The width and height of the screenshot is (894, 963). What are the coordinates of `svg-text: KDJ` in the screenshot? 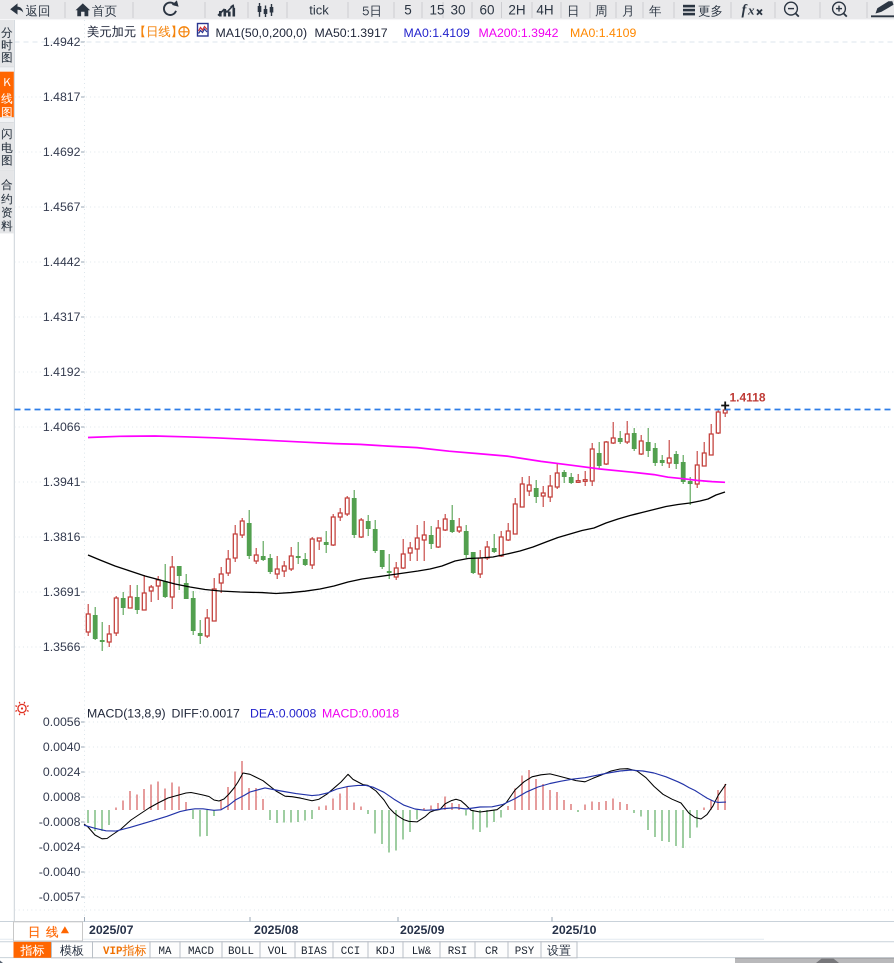 It's located at (385, 952).